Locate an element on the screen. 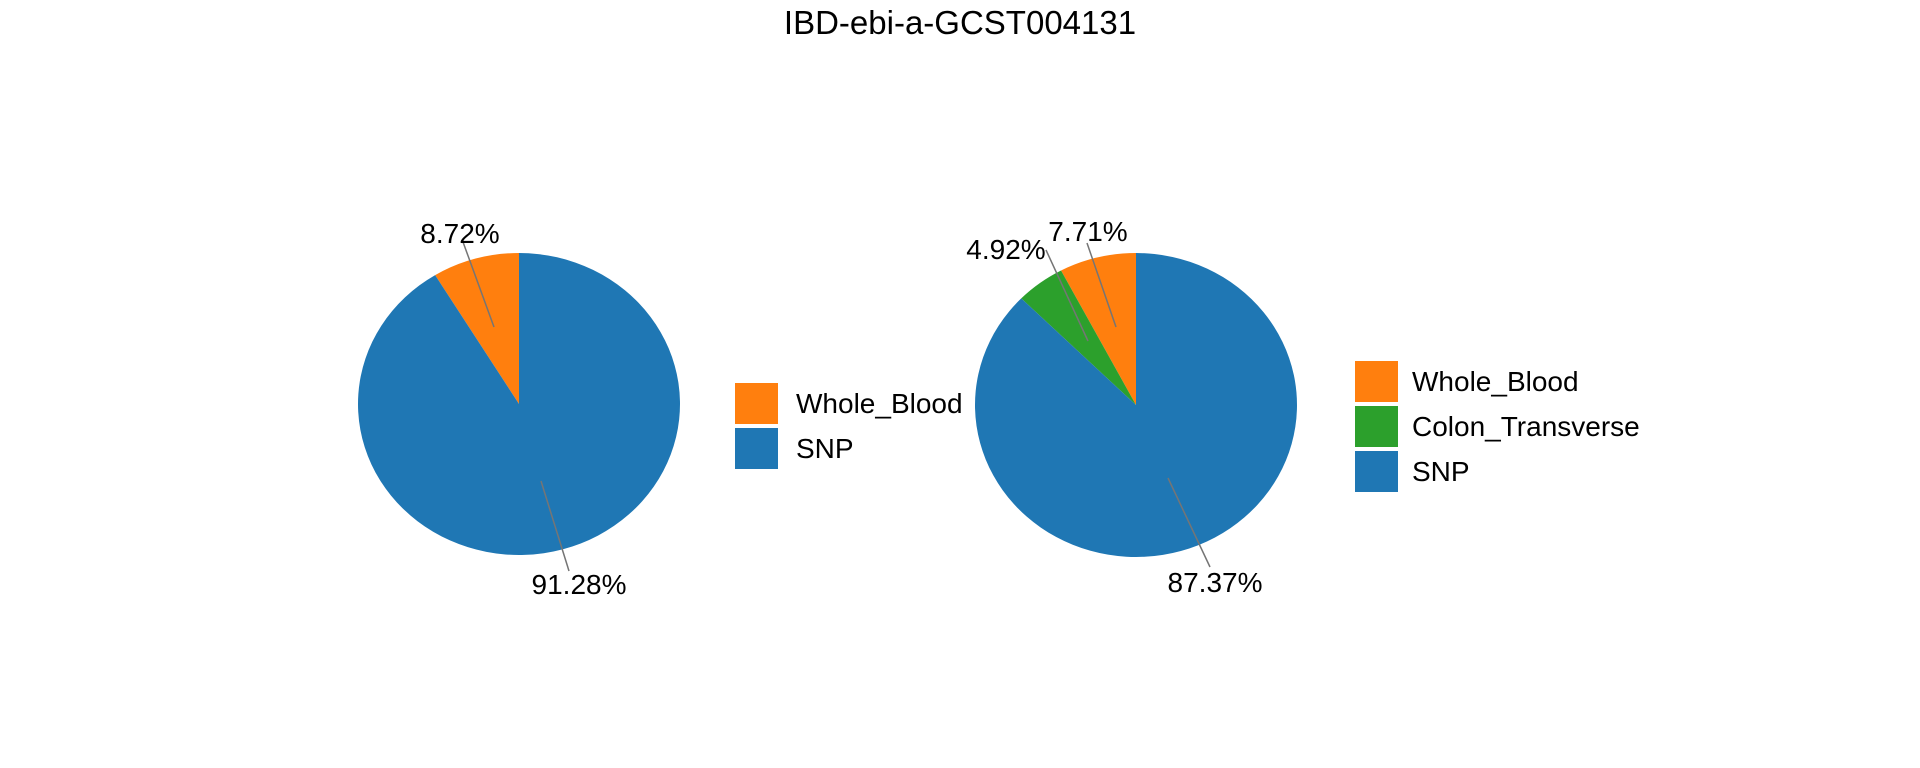 The width and height of the screenshot is (1920, 768). legend-item-colon-transverse: Colon_Transverse is located at coordinates (1497, 426).